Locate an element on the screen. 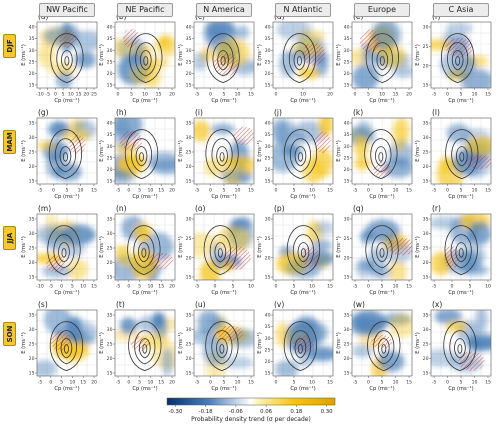 The image size is (500, 429). panel-g: (g) -5 0 5 10 15 15 20 25 30 35 Cp (ms⁻¹) E (ms⁻¹) is located at coordinates (59, 154).